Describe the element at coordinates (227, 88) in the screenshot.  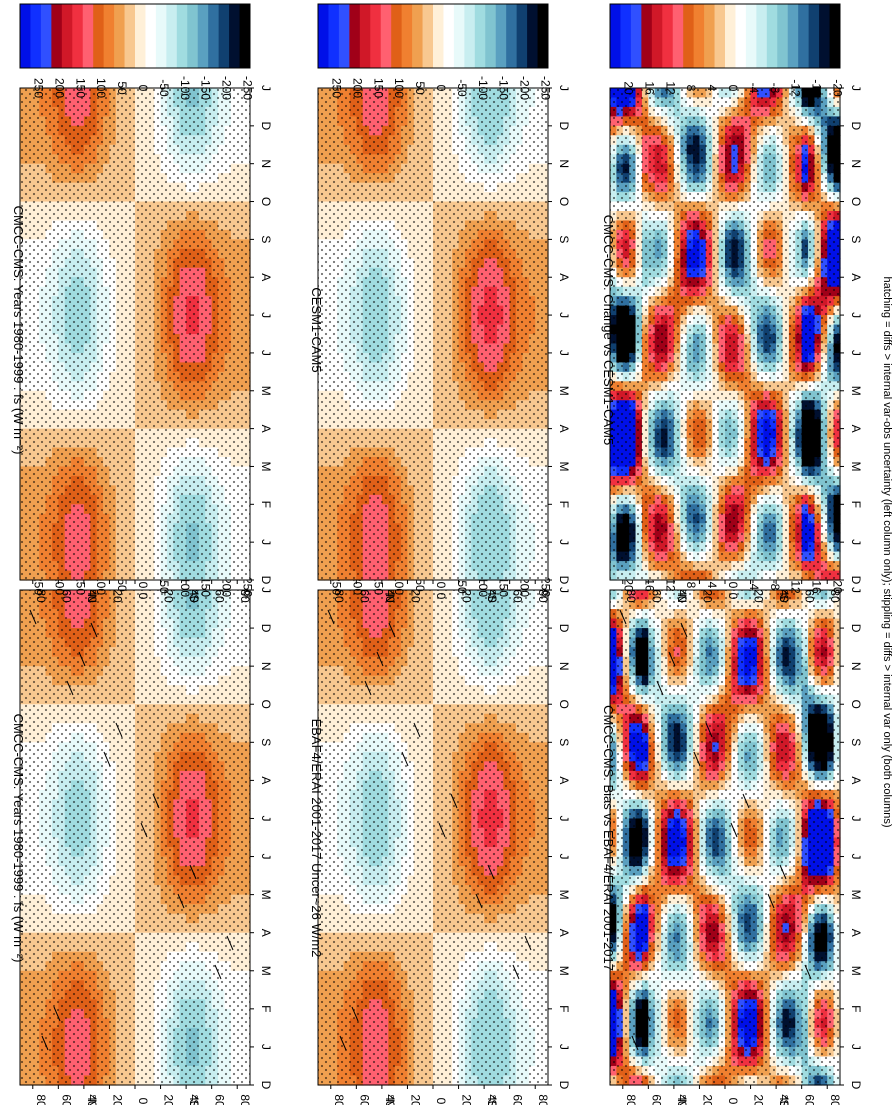
I see `colorbar-label: -200` at that location.